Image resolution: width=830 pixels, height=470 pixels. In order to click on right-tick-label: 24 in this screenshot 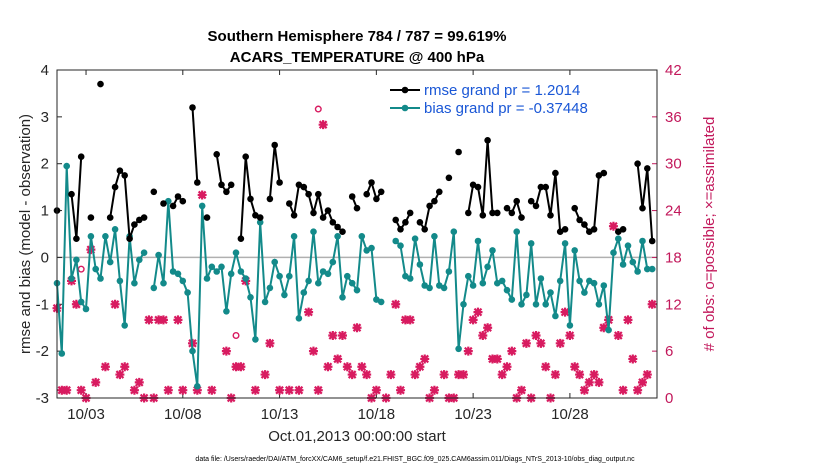, I will do `click(673, 211)`.